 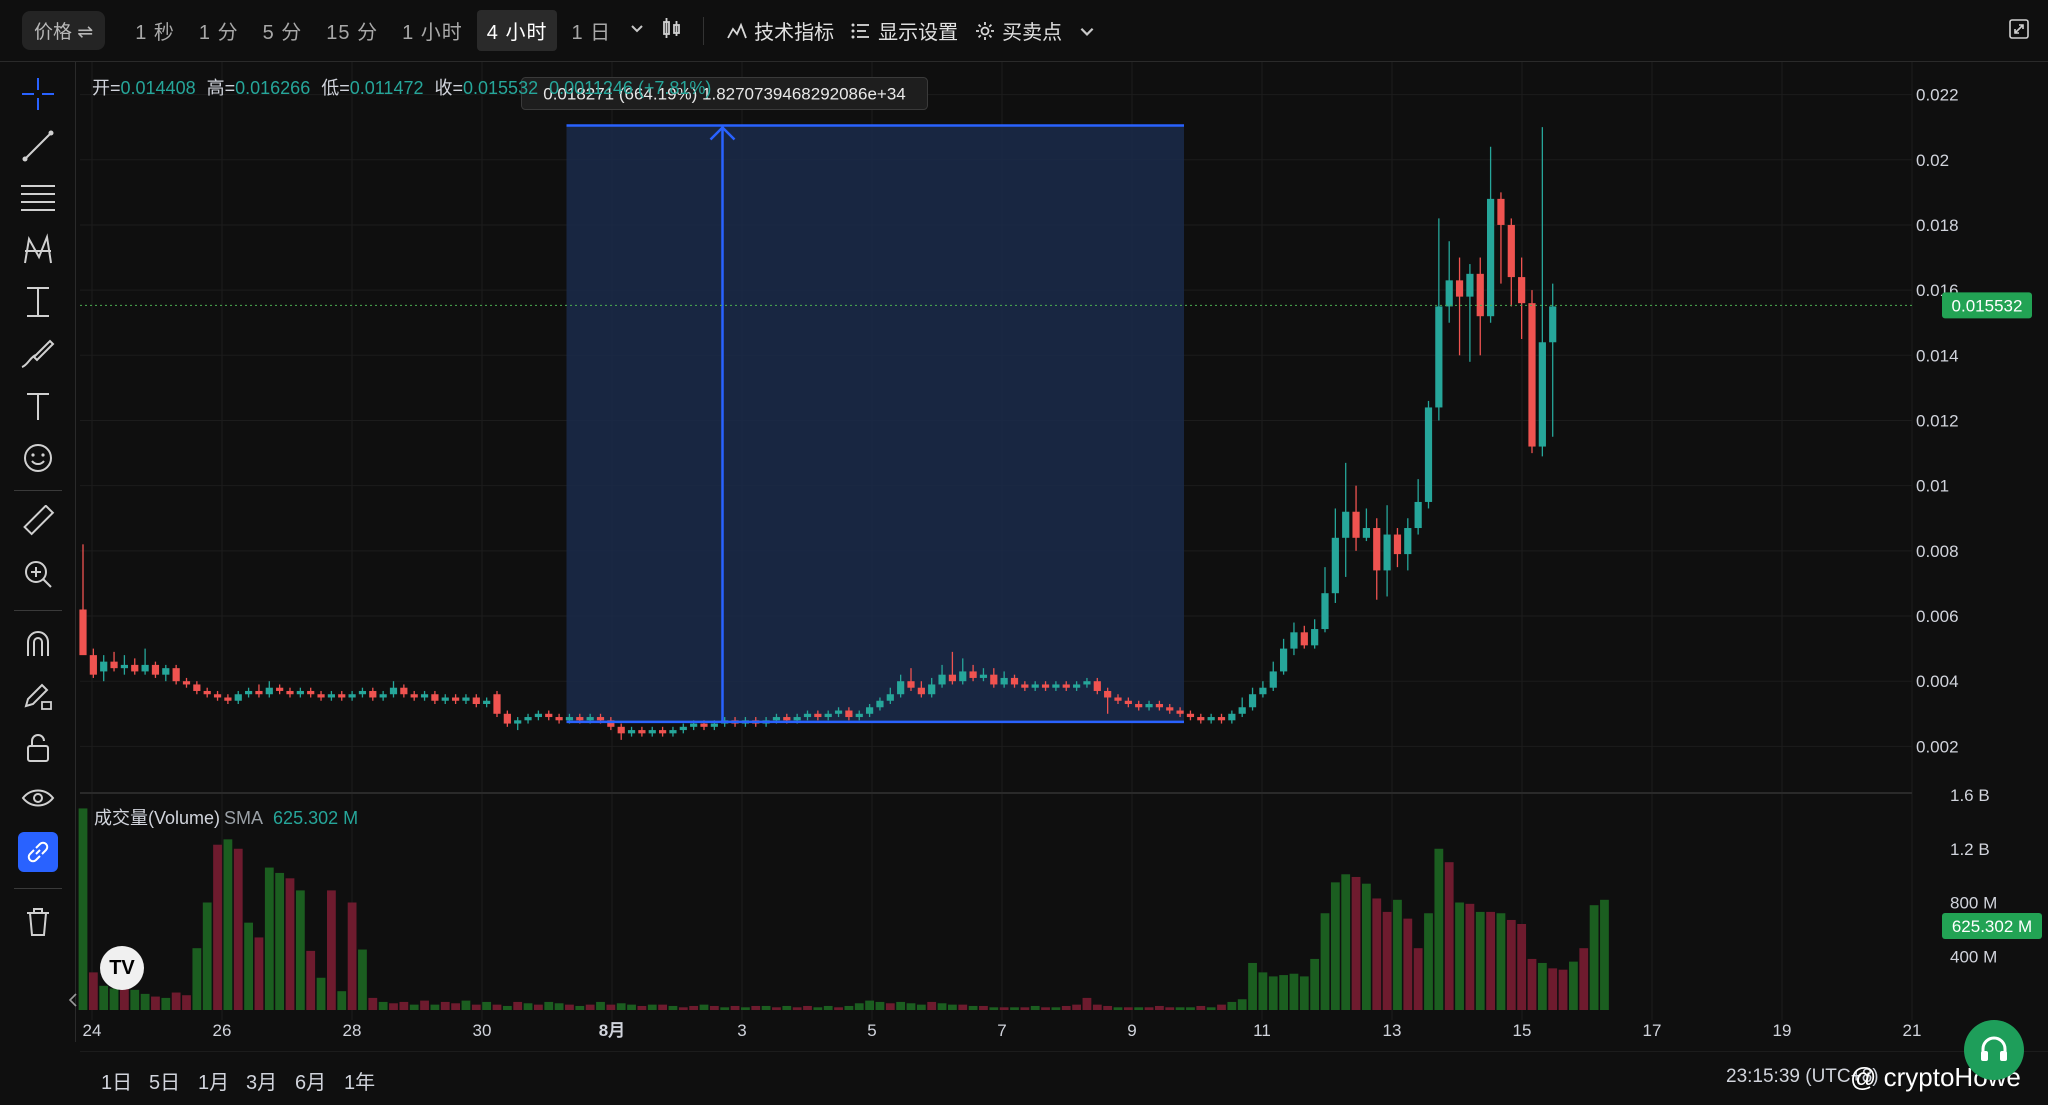 I want to click on timeframe-button: 1 分, so click(x=218, y=33).